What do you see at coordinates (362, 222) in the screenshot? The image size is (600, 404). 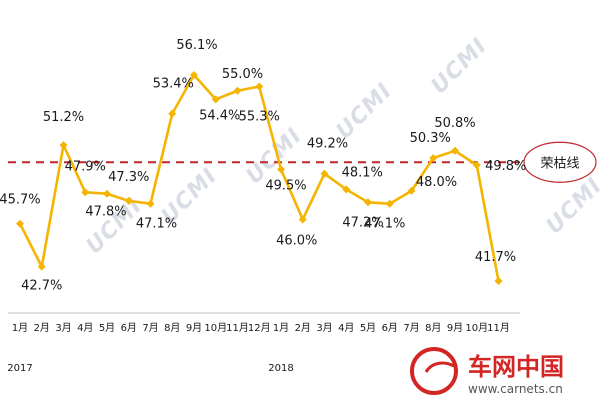 I see `data-label: 47.2%` at bounding box center [362, 222].